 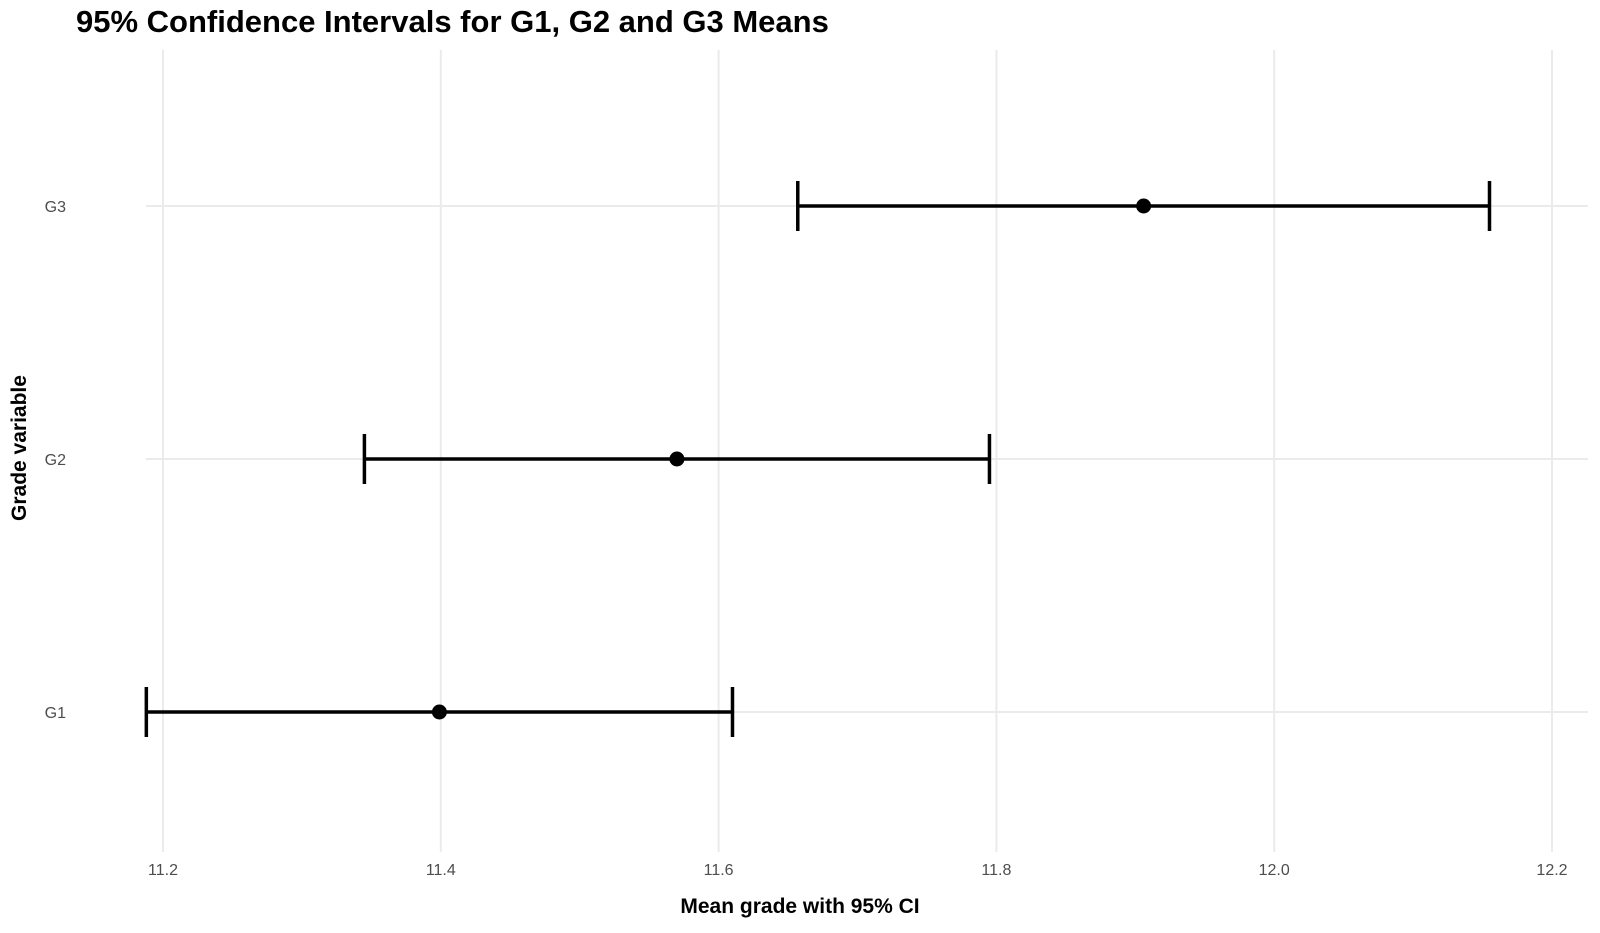 What do you see at coordinates (55, 713) in the screenshot?
I see `y-tick-label: G1` at bounding box center [55, 713].